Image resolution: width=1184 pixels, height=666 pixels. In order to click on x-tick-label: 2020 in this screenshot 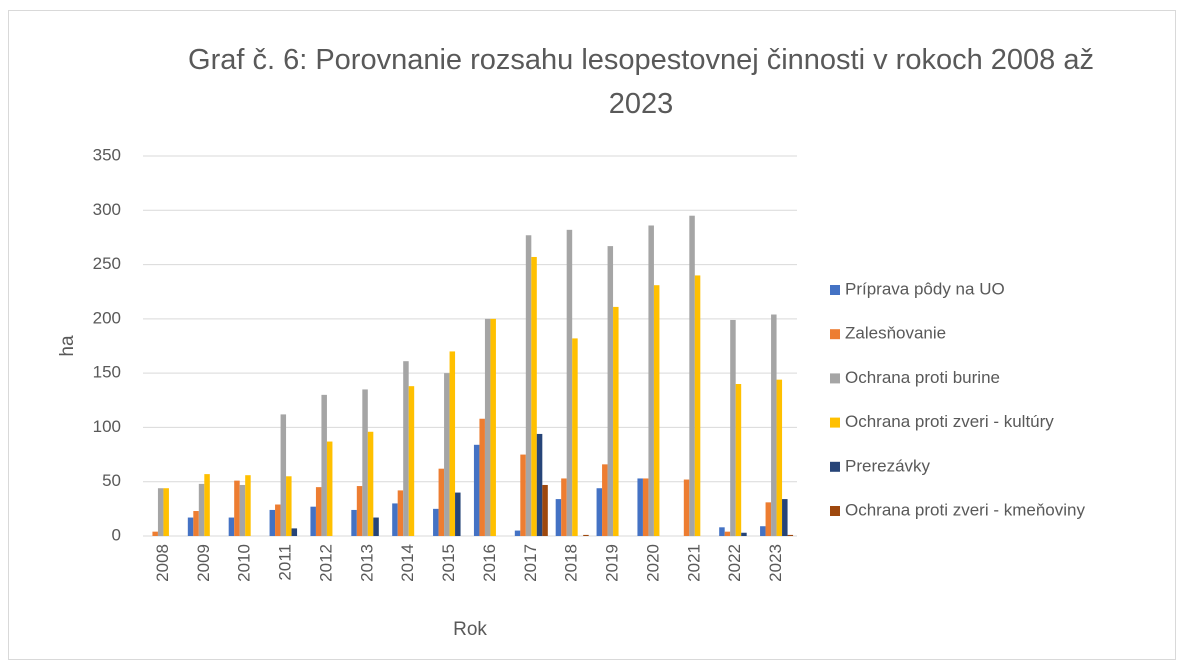, I will do `click(652, 563)`.